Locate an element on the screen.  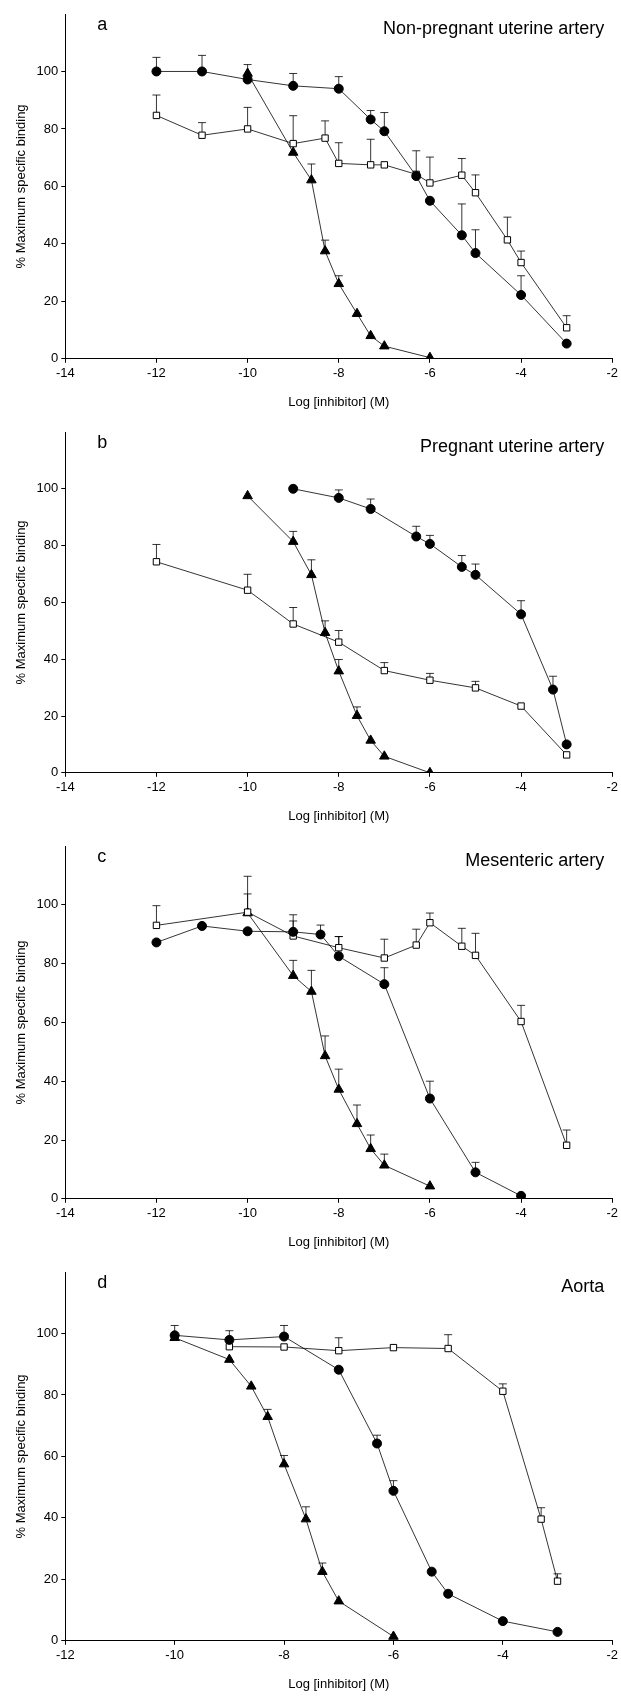
chart-title: Aorta is located at coordinates (583, 1285).